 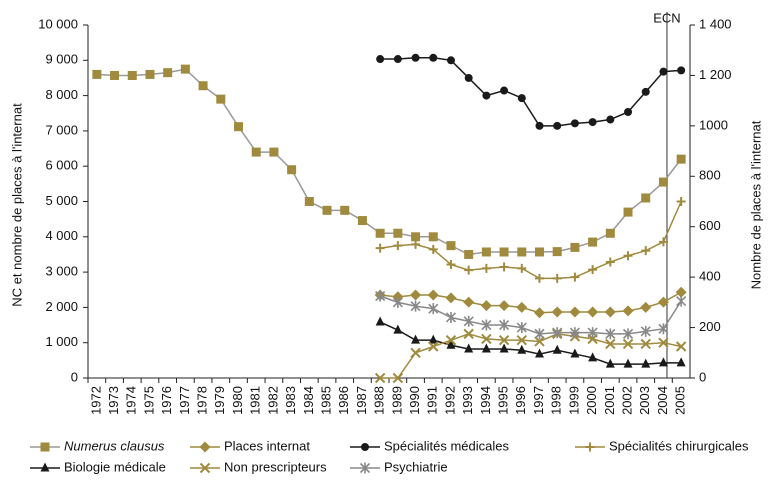 What do you see at coordinates (609, 400) in the screenshot?
I see `x-tick-label: 2001` at bounding box center [609, 400].